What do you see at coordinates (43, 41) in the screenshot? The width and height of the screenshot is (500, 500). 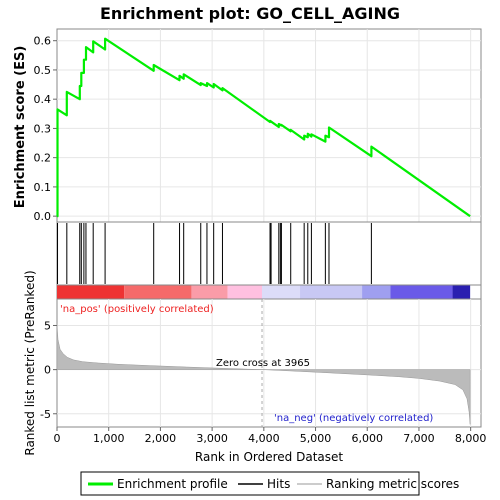 I see `enrichment-y-tick-label: 0.6` at bounding box center [43, 41].